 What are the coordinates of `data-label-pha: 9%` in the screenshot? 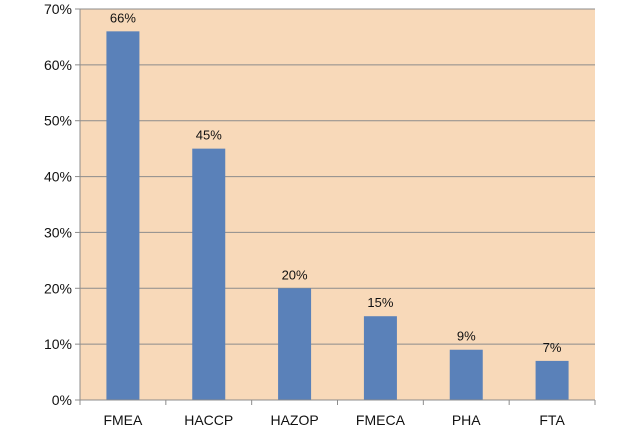 It's located at (466, 336).